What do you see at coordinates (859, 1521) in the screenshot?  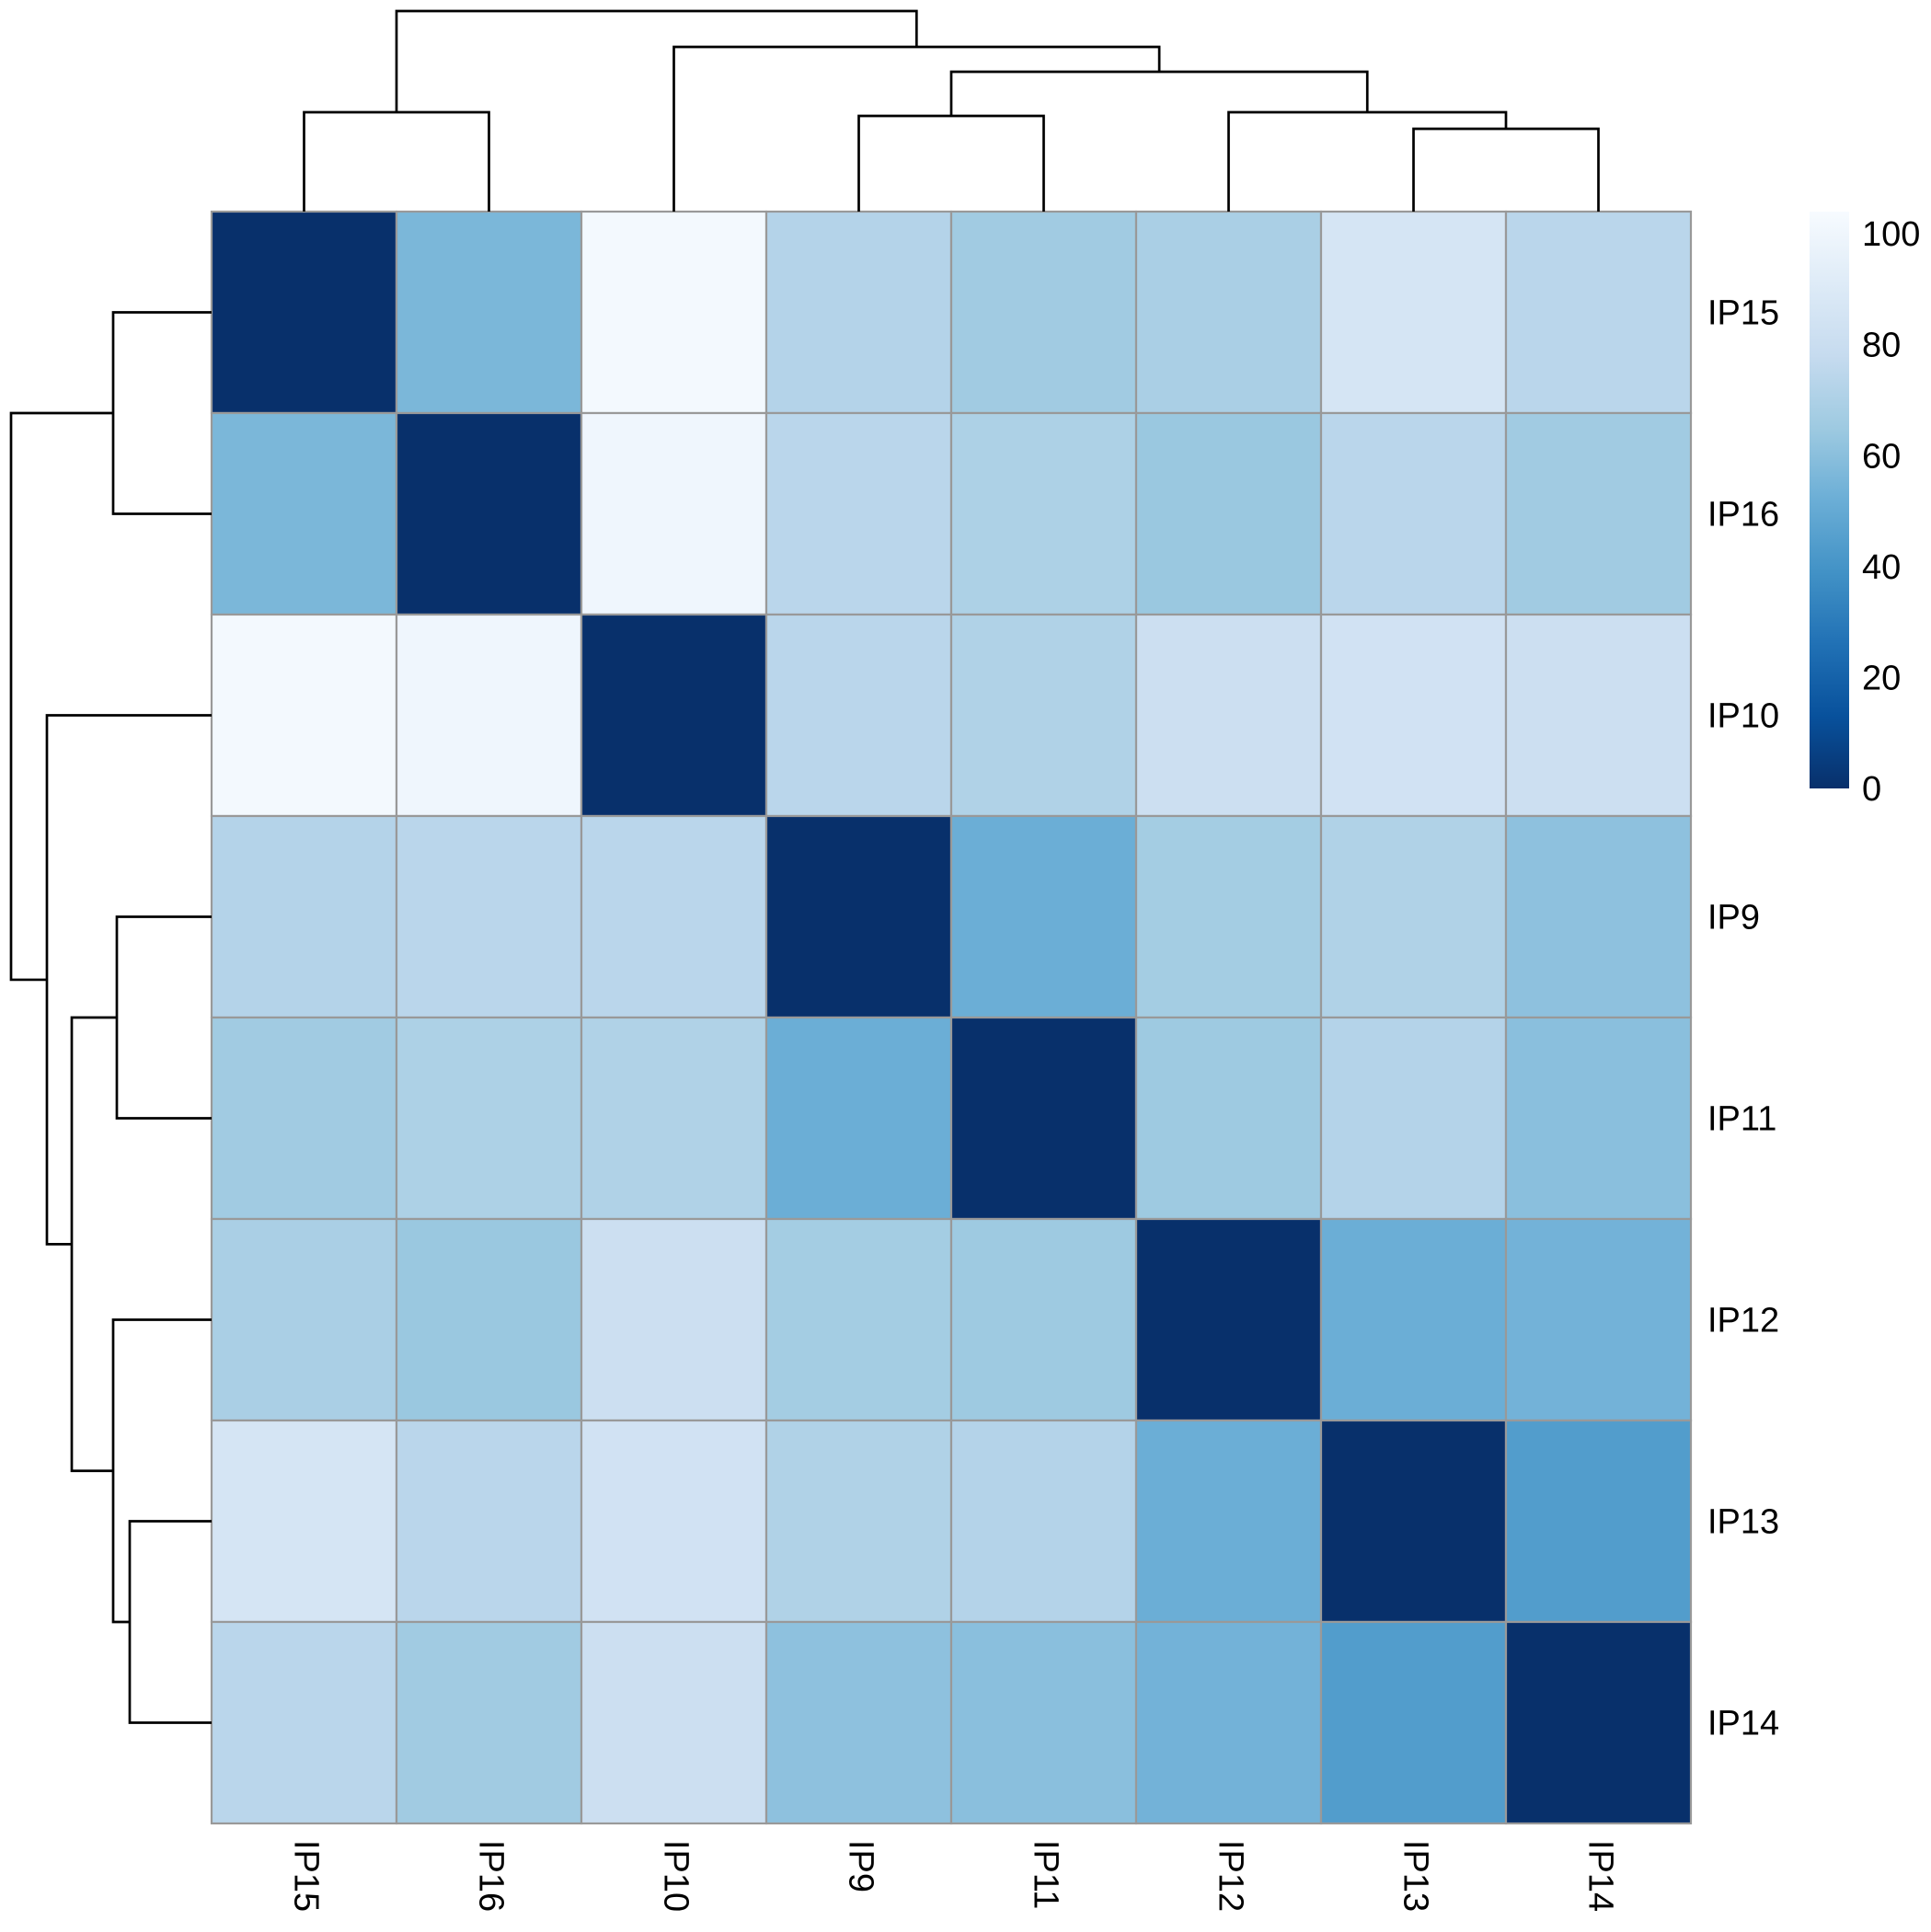 I see `heatmap-cell-IP13-IP9` at bounding box center [859, 1521].